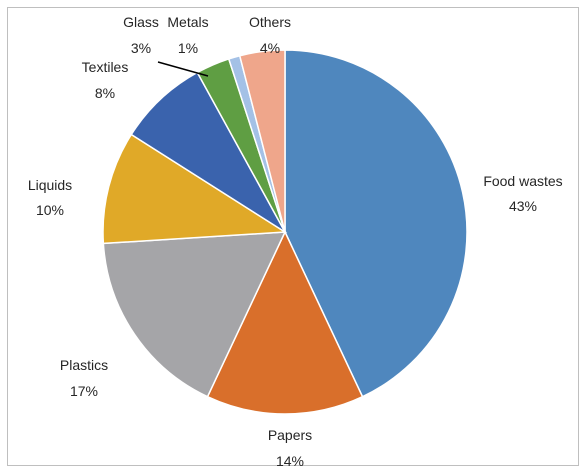 This screenshot has height=473, width=587. I want to click on pie-slice-textiles, so click(208, 152).